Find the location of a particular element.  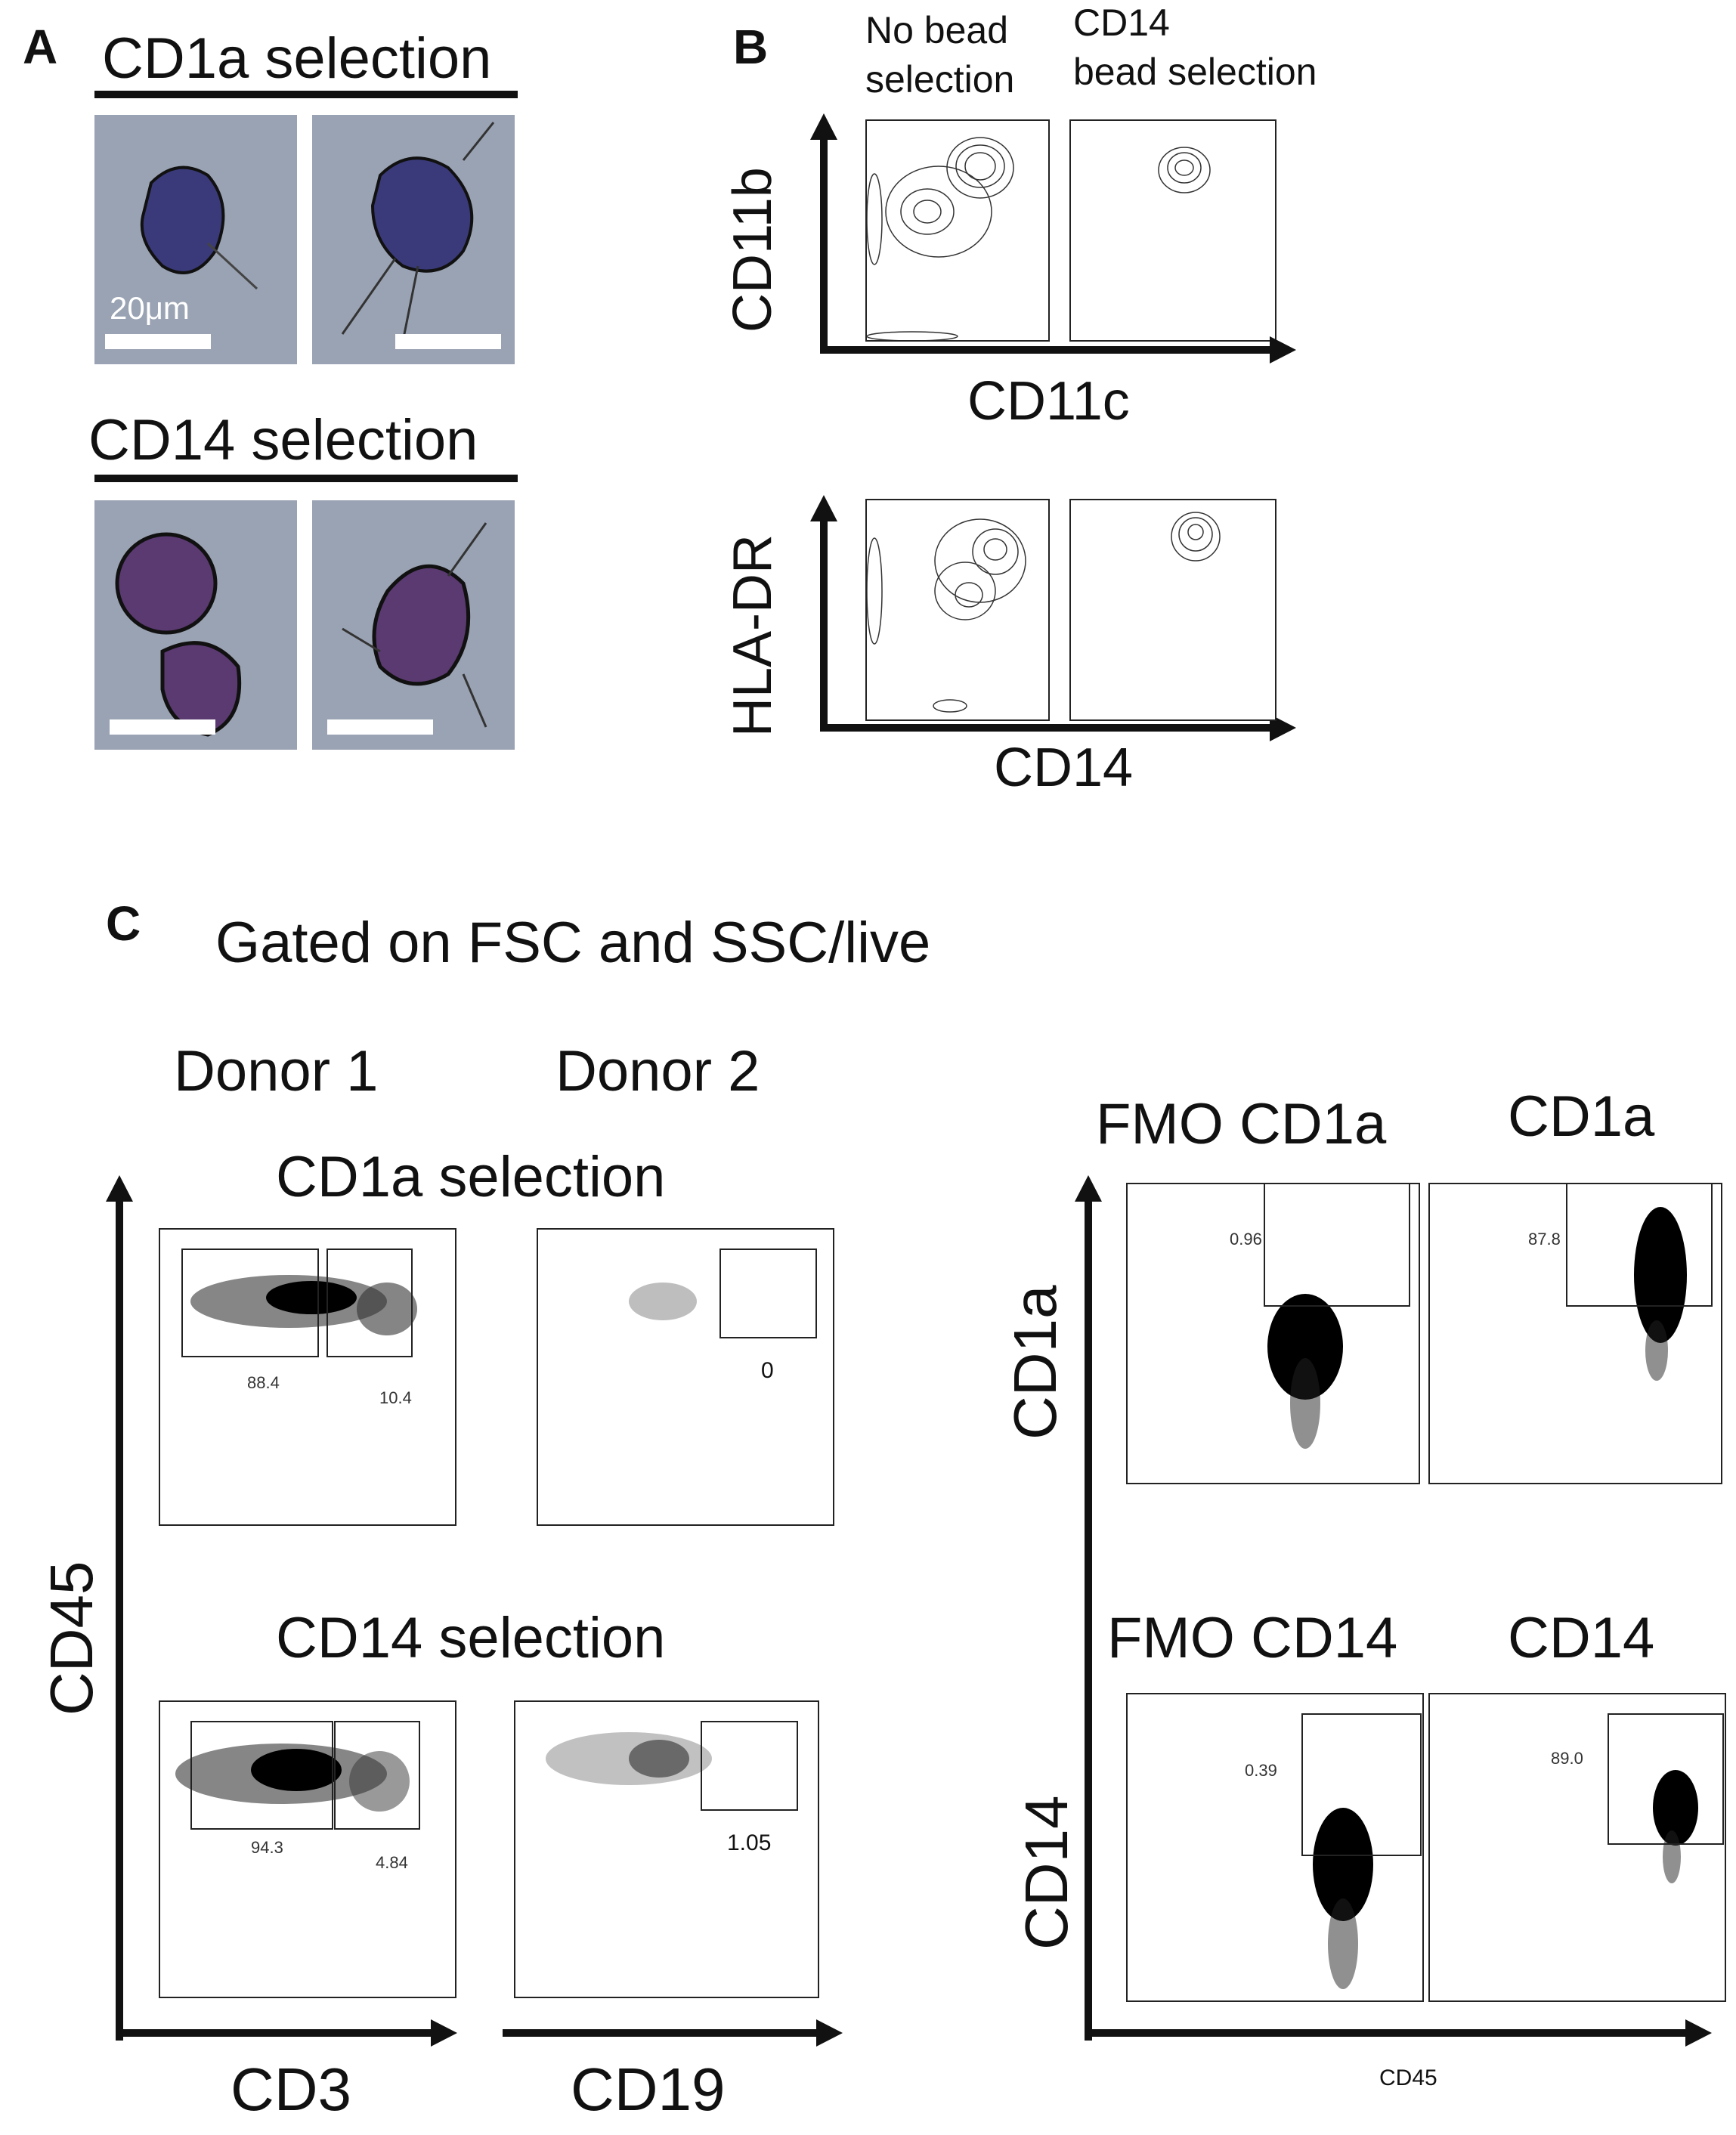

panel-a-bottom-title: CD14 selection is located at coordinates (283, 440).